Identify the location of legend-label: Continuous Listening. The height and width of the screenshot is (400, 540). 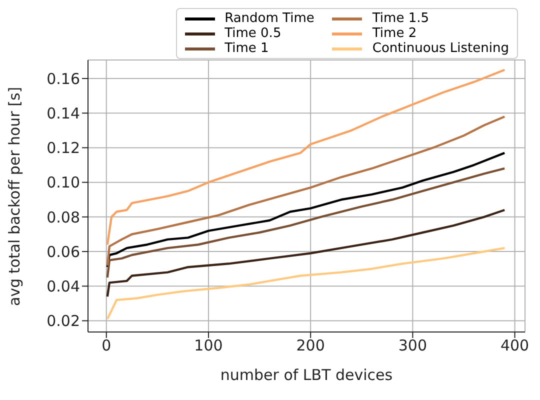
(440, 48).